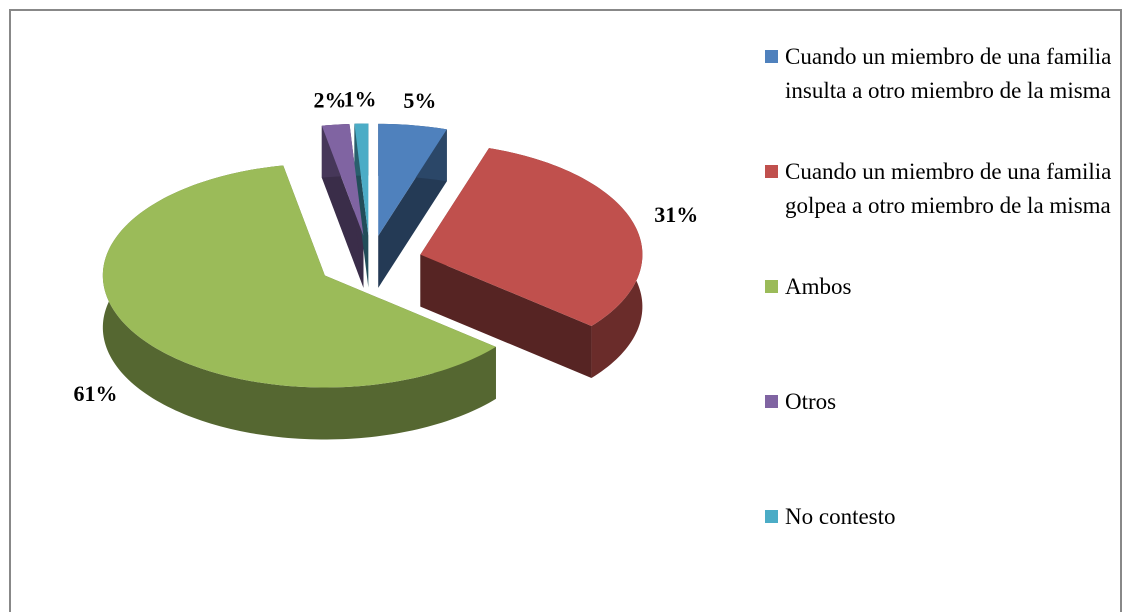 This screenshot has height=612, width=1132. I want to click on legend-label: Ambos, so click(818, 286).